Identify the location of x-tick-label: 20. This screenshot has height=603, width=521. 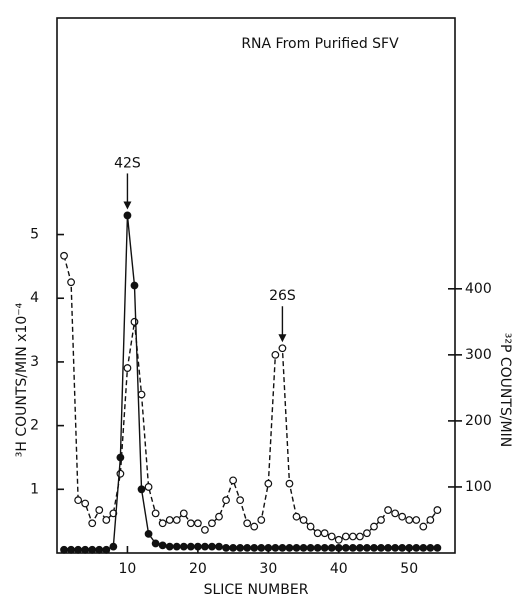
(198, 569).